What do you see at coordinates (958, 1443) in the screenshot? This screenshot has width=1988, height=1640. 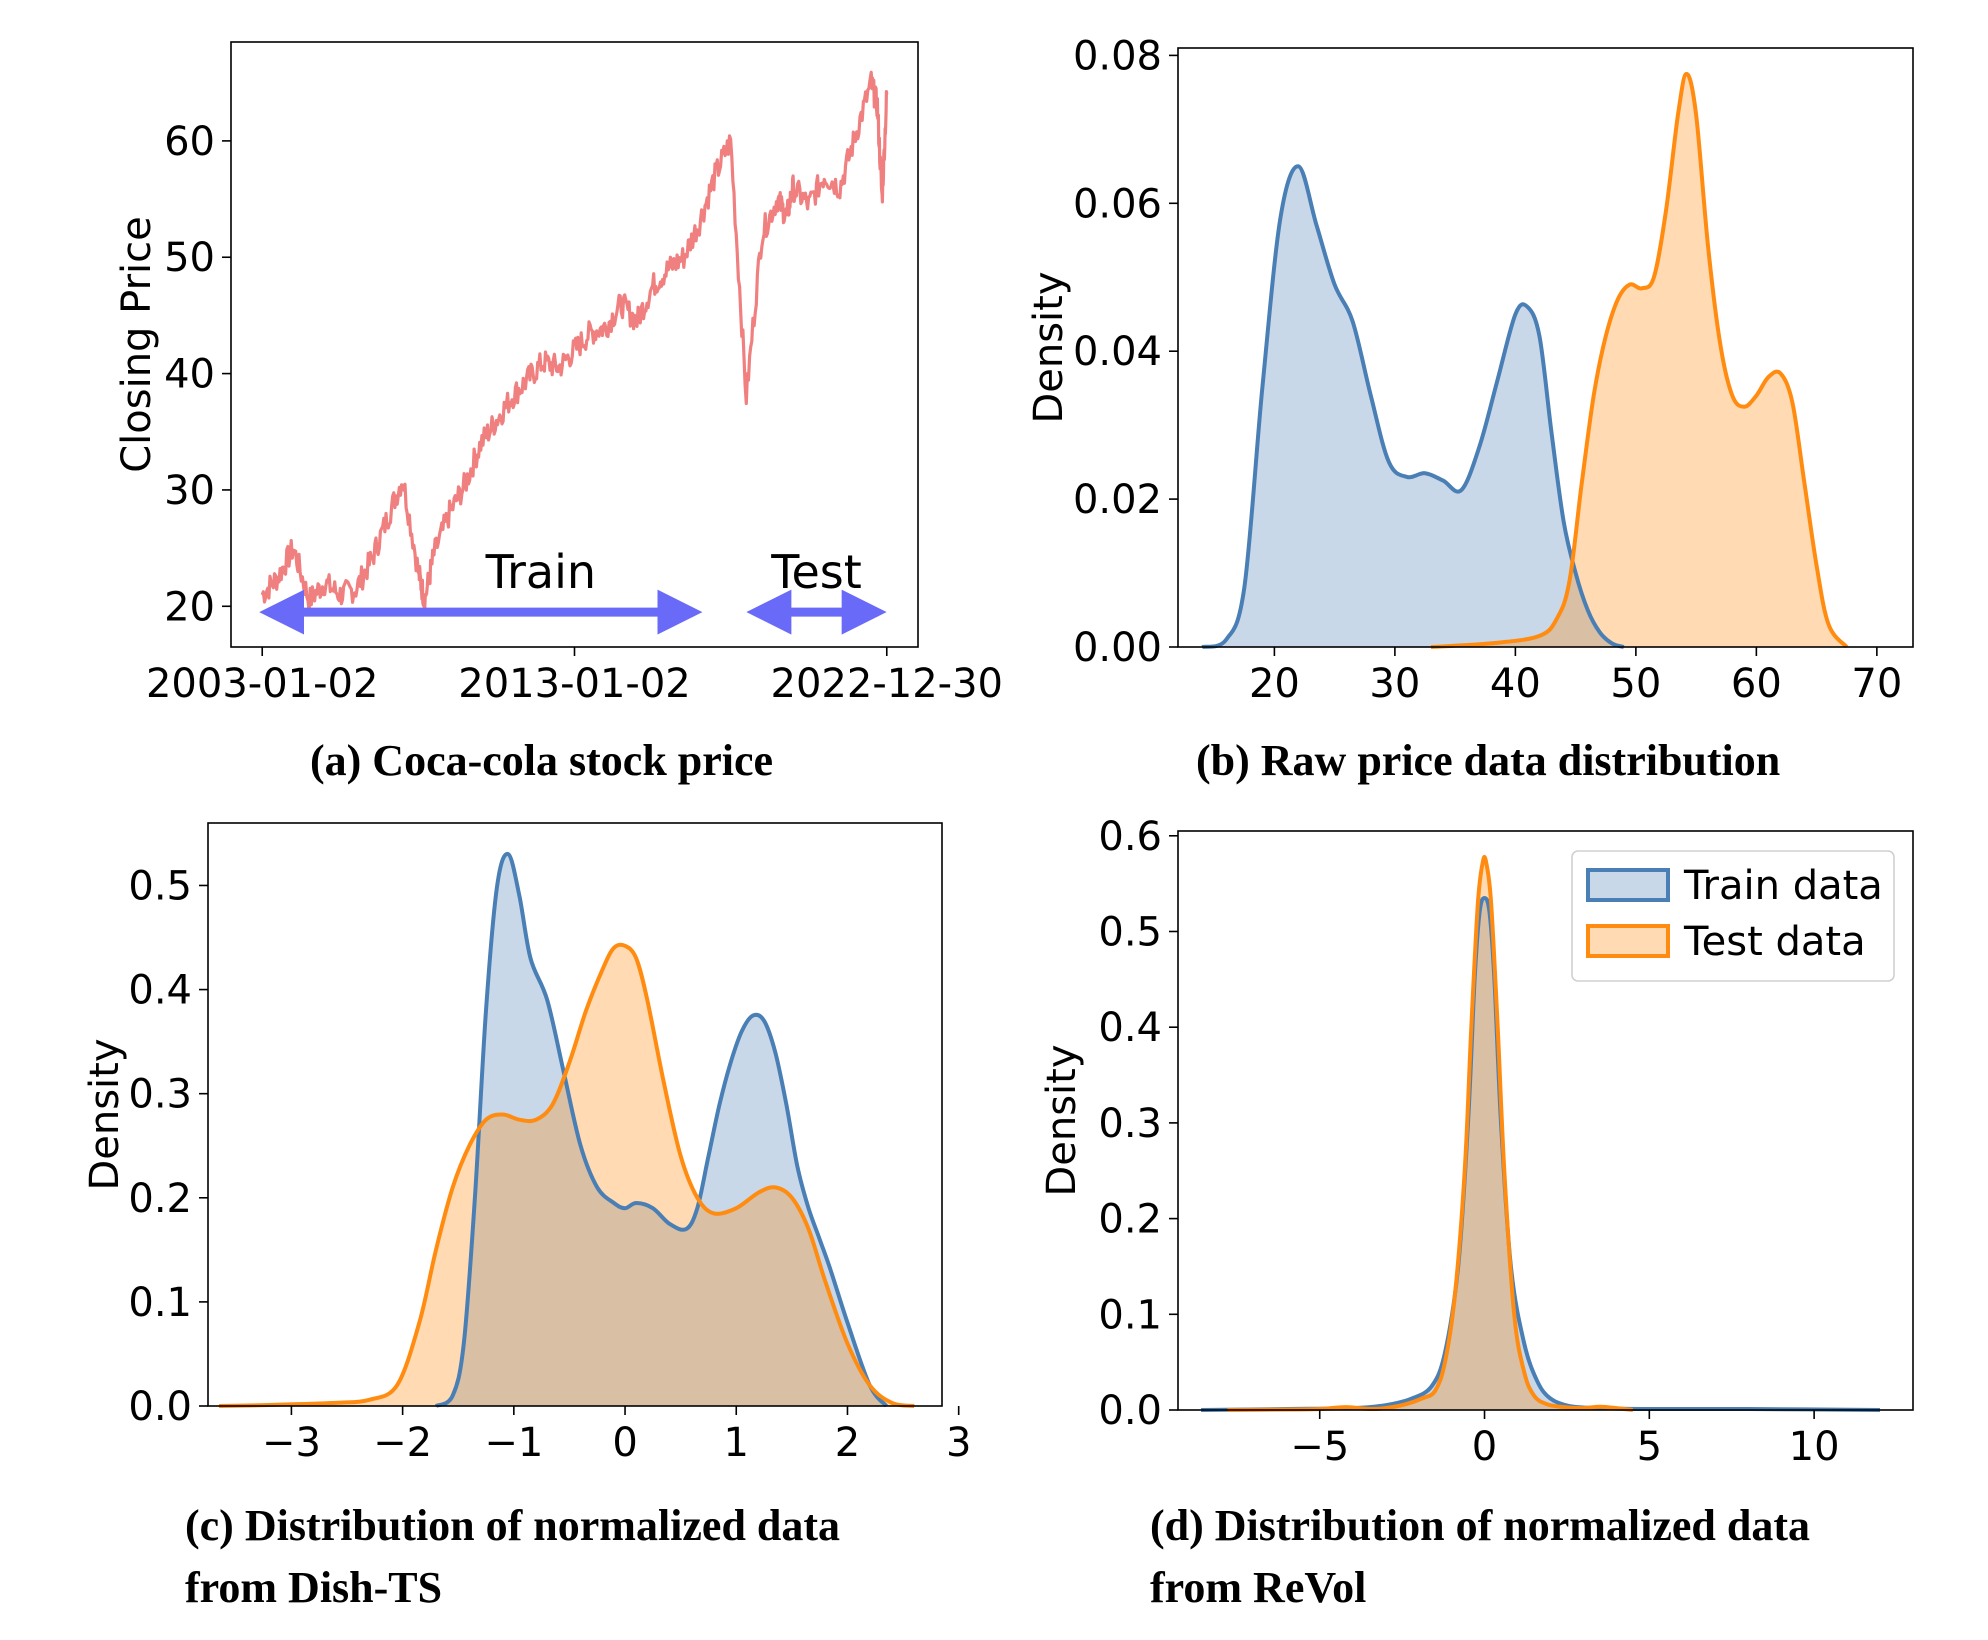 I see `panel-c-xtick-label: 3` at bounding box center [958, 1443].